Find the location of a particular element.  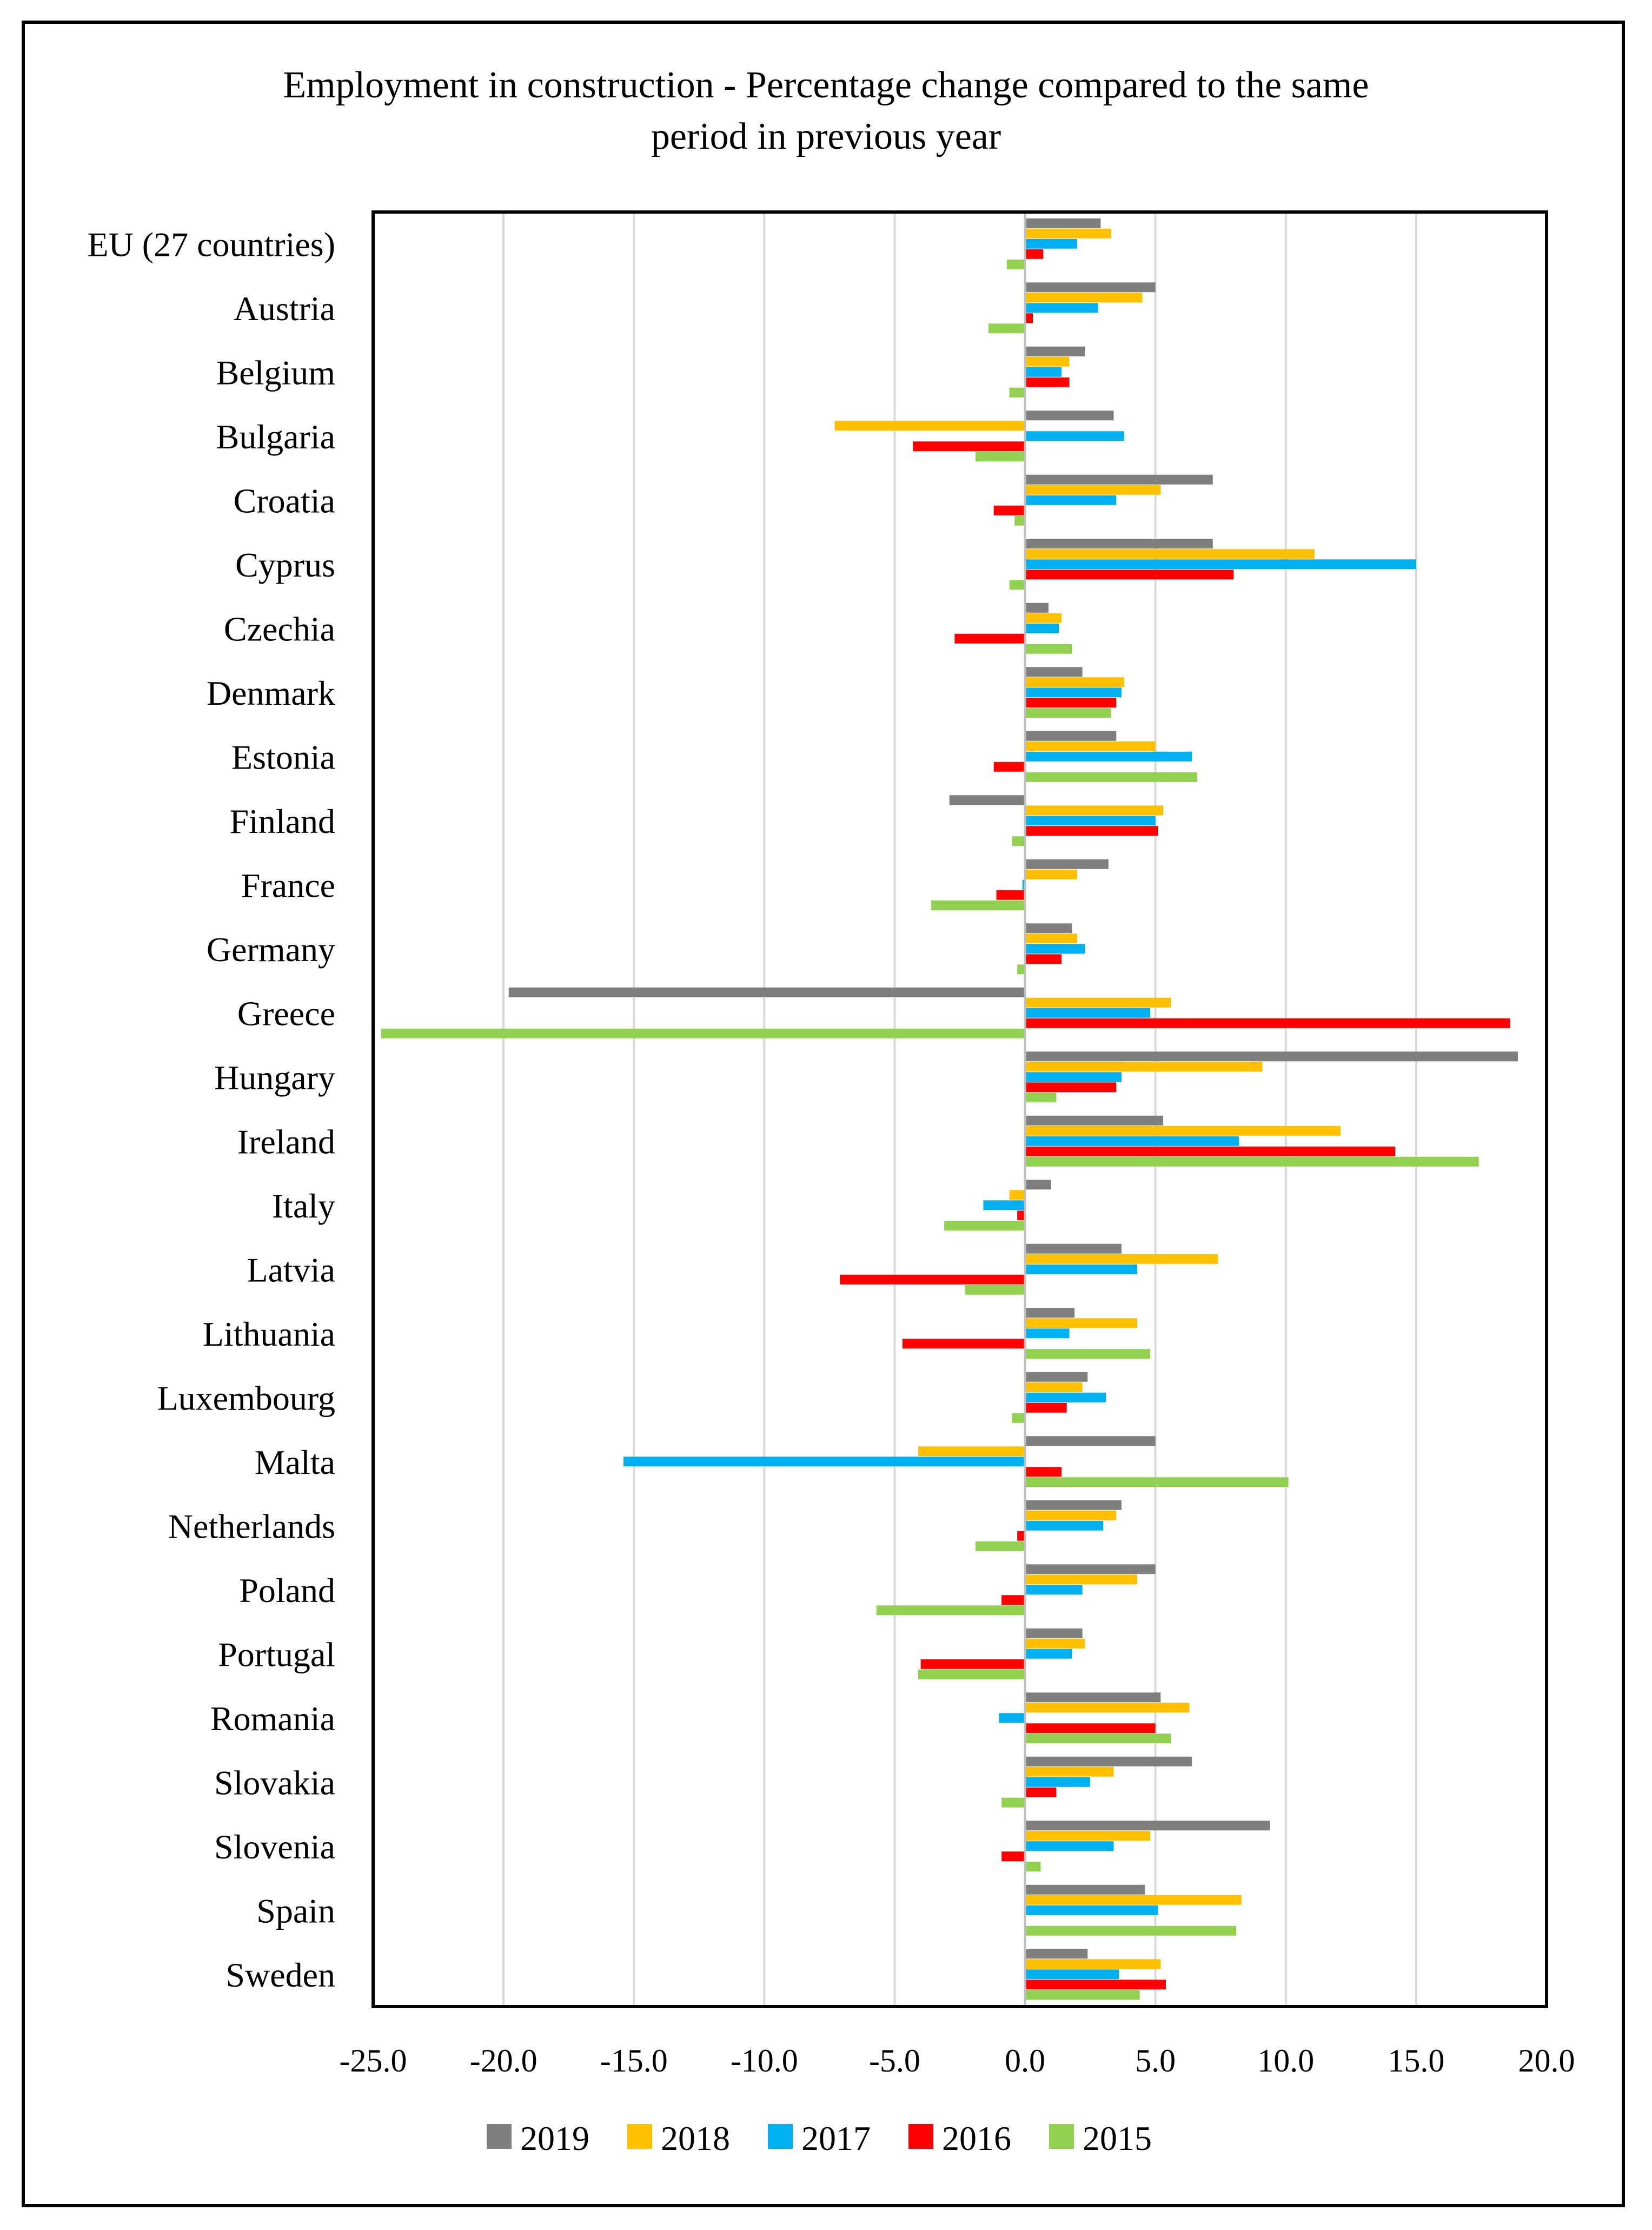

bar-spain-2018 is located at coordinates (1133, 1900).